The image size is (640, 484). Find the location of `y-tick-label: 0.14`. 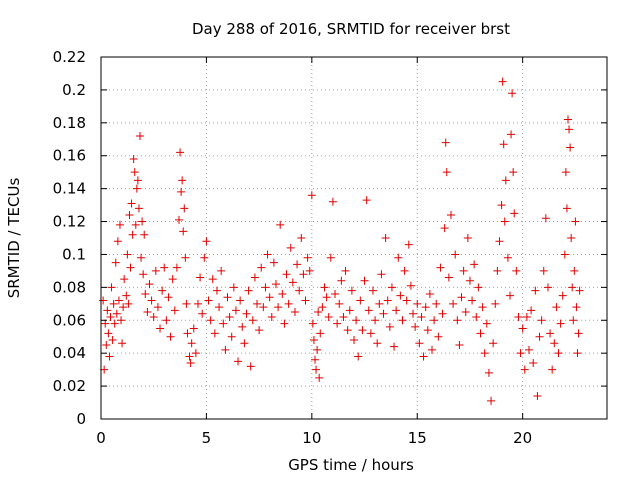

y-tick-label: 0.14 is located at coordinates (69, 189).